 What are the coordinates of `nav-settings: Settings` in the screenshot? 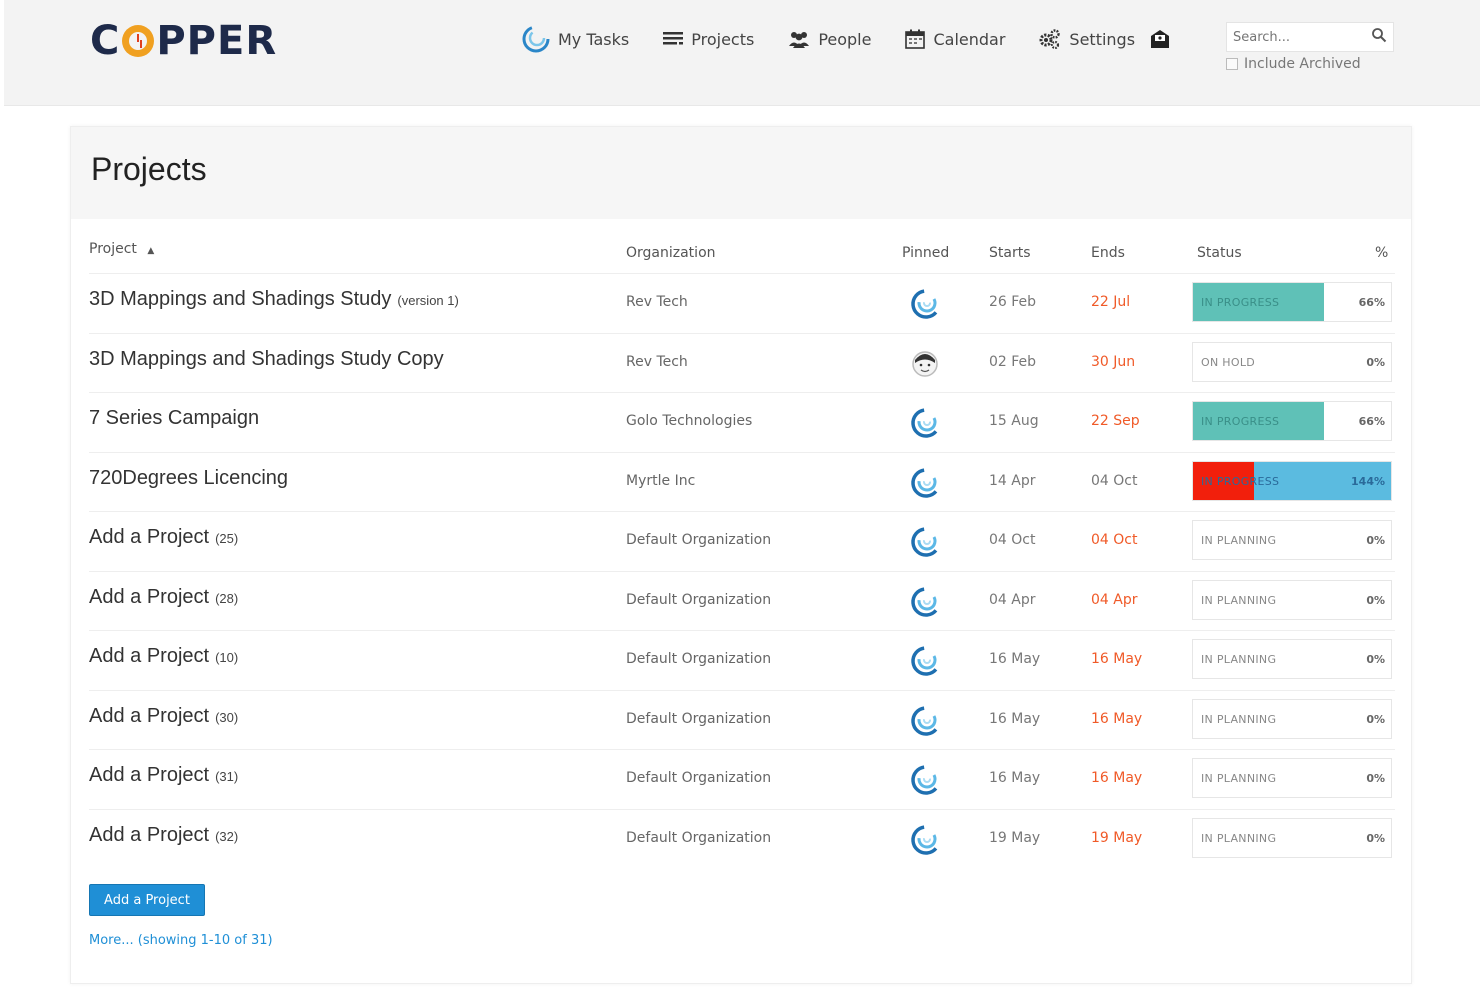 It's located at (1087, 39).